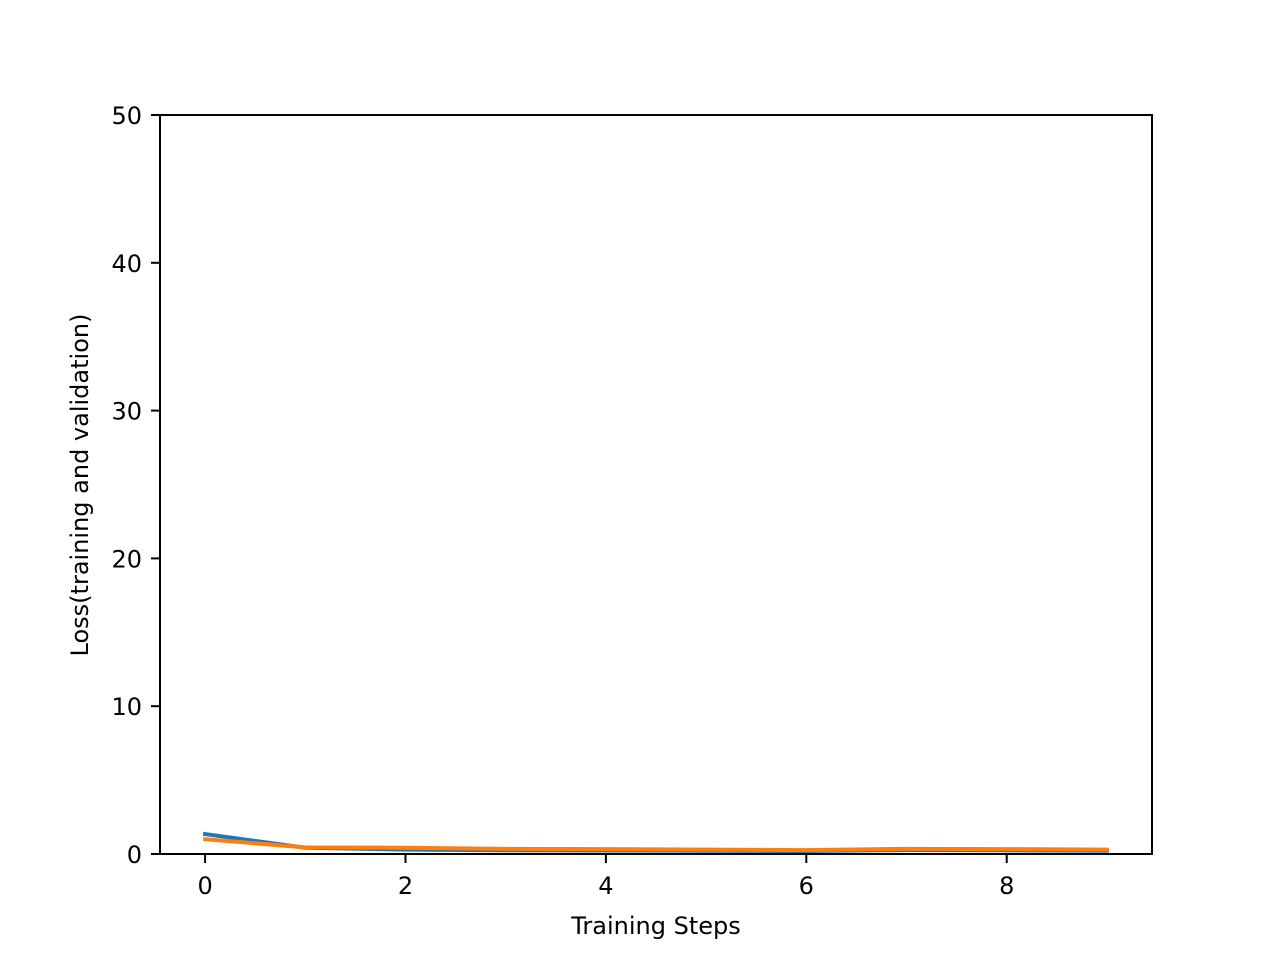 The height and width of the screenshot is (960, 1280). What do you see at coordinates (405, 886) in the screenshot?
I see `x-tick-label: 2` at bounding box center [405, 886].